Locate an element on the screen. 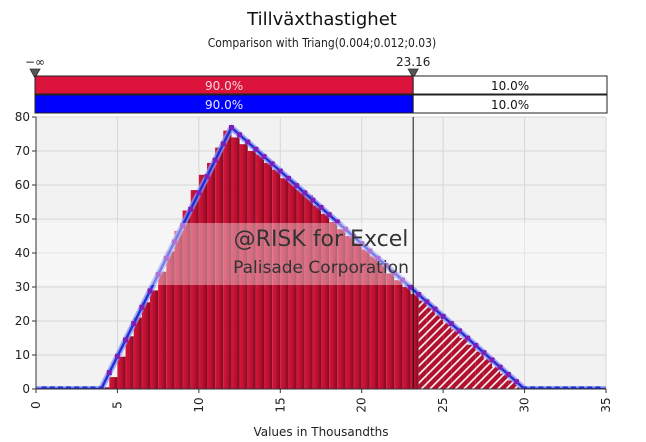 Image resolution: width=646 pixels, height=442 pixels. probability-bars: 90.0% 10.0% 90.0% 10.0% is located at coordinates (321, 94).